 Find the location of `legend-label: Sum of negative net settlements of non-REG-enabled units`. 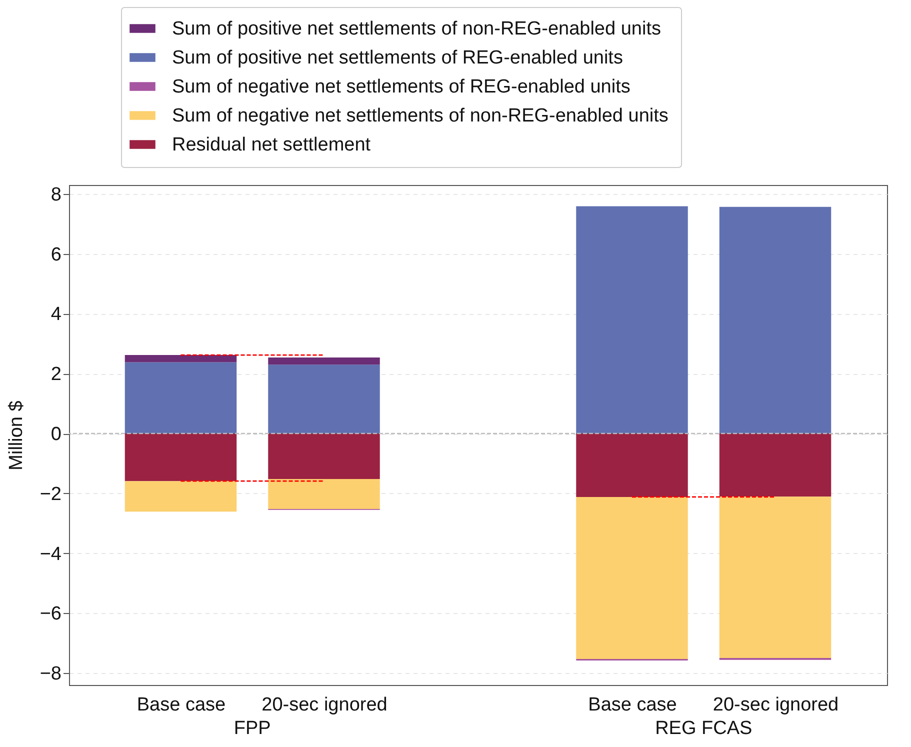

legend-label: Sum of negative net settlements of non-REG-enabled units is located at coordinates (420, 116).